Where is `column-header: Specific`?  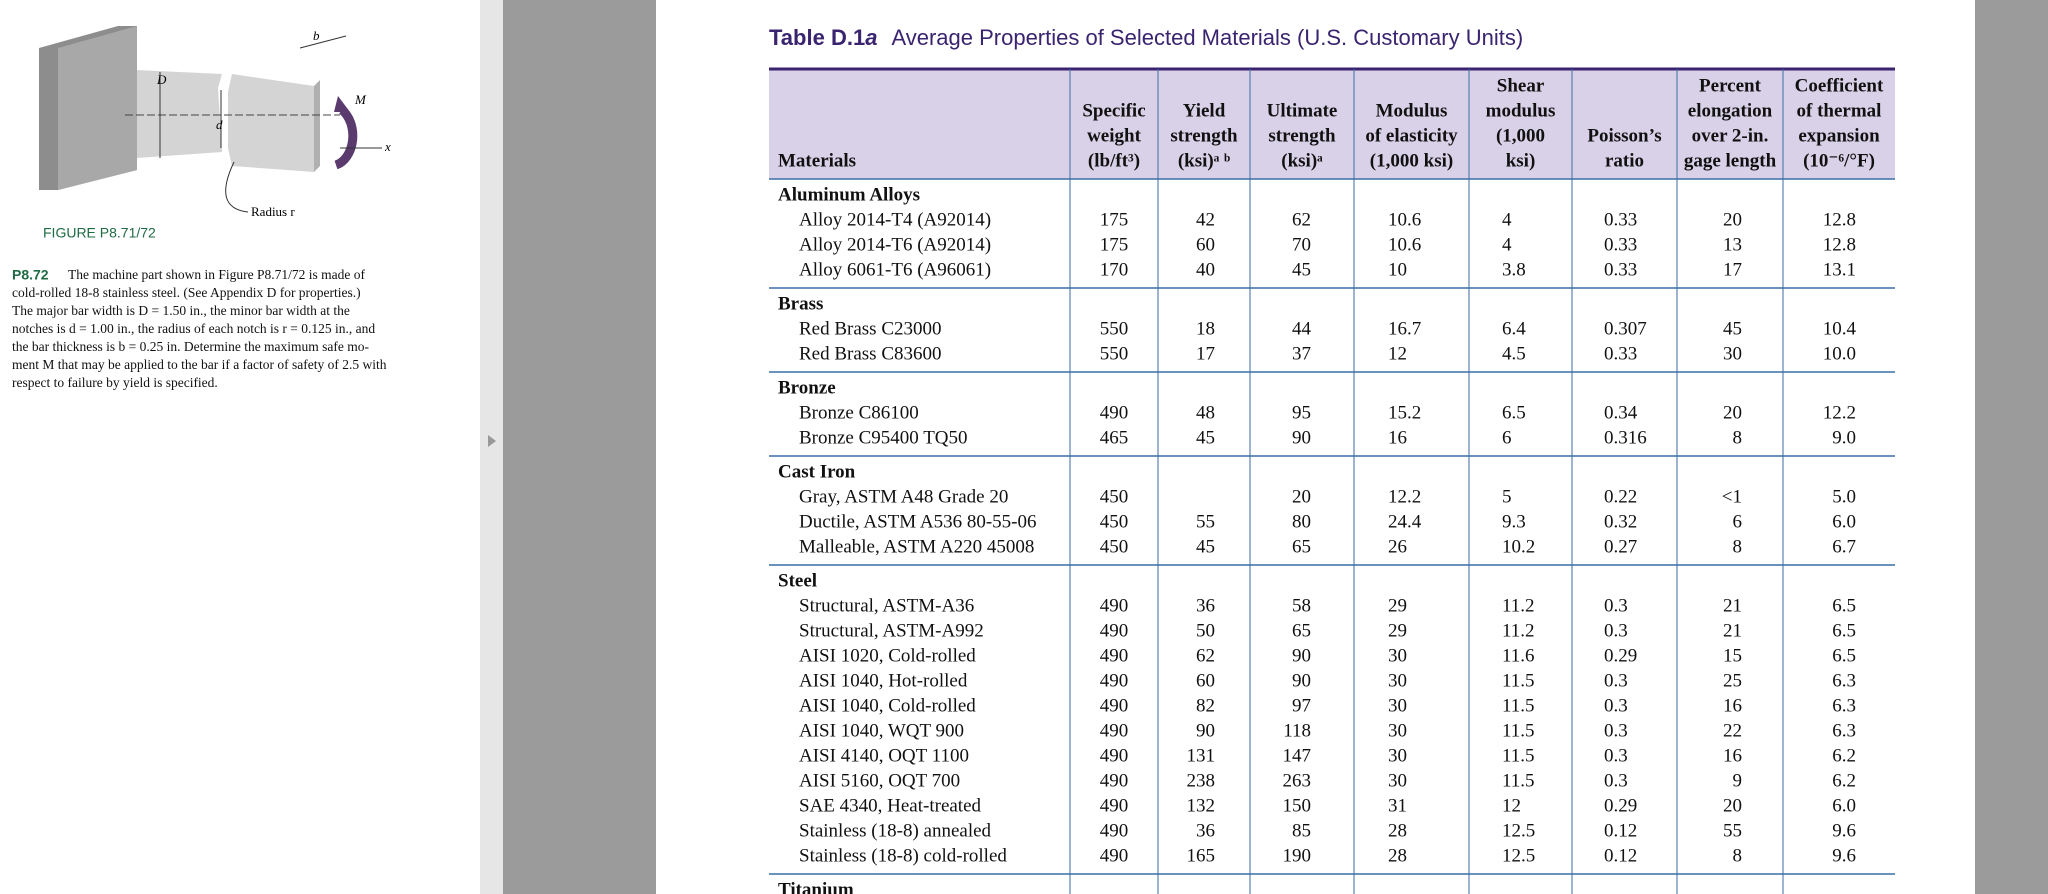
column-header: Specific is located at coordinates (1113, 110).